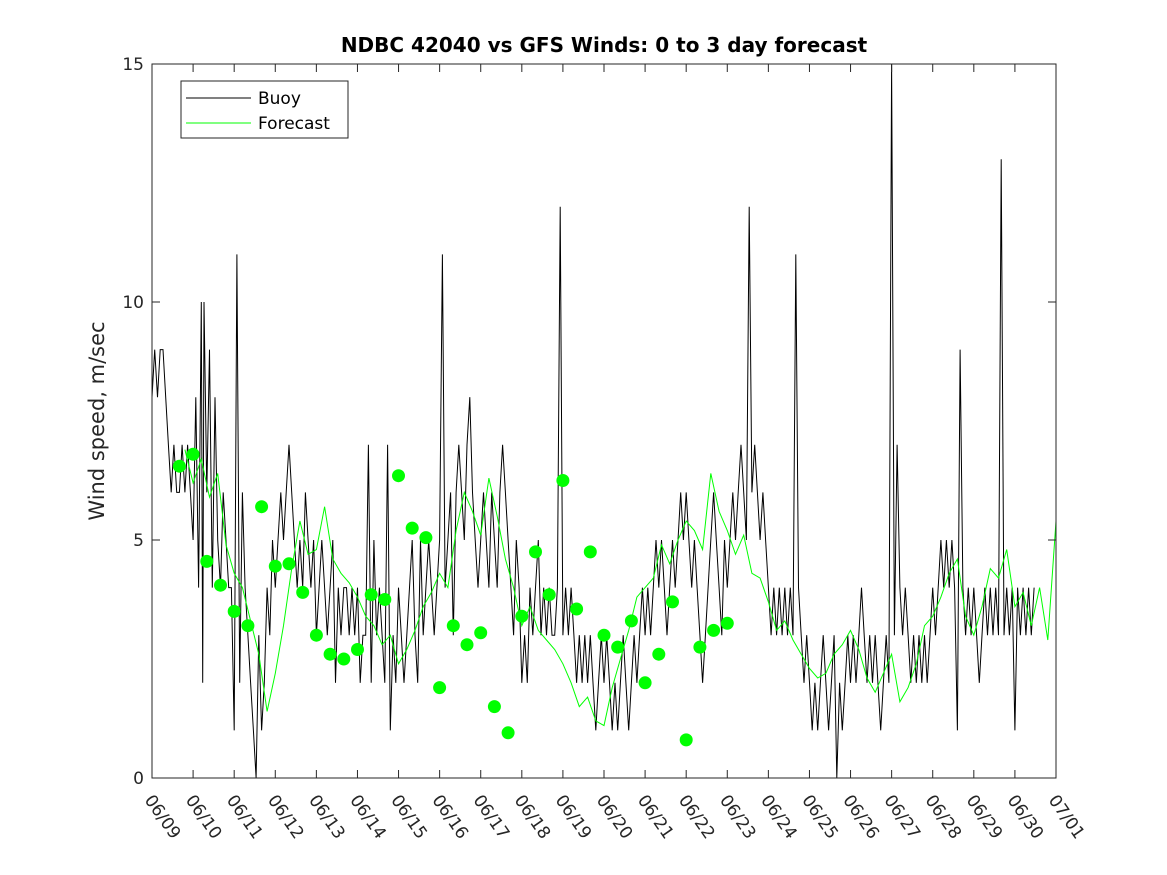 The image size is (1167, 875). I want to click on x-tick-label: 06/24, so click(778, 817).